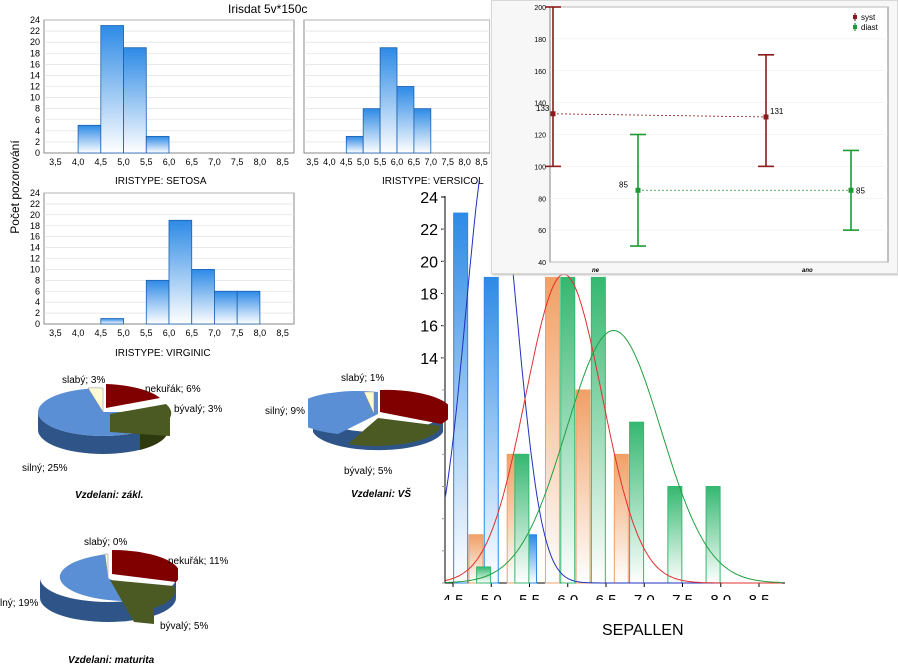 The height and width of the screenshot is (668, 898). I want to click on pie-vs, so click(378, 420).